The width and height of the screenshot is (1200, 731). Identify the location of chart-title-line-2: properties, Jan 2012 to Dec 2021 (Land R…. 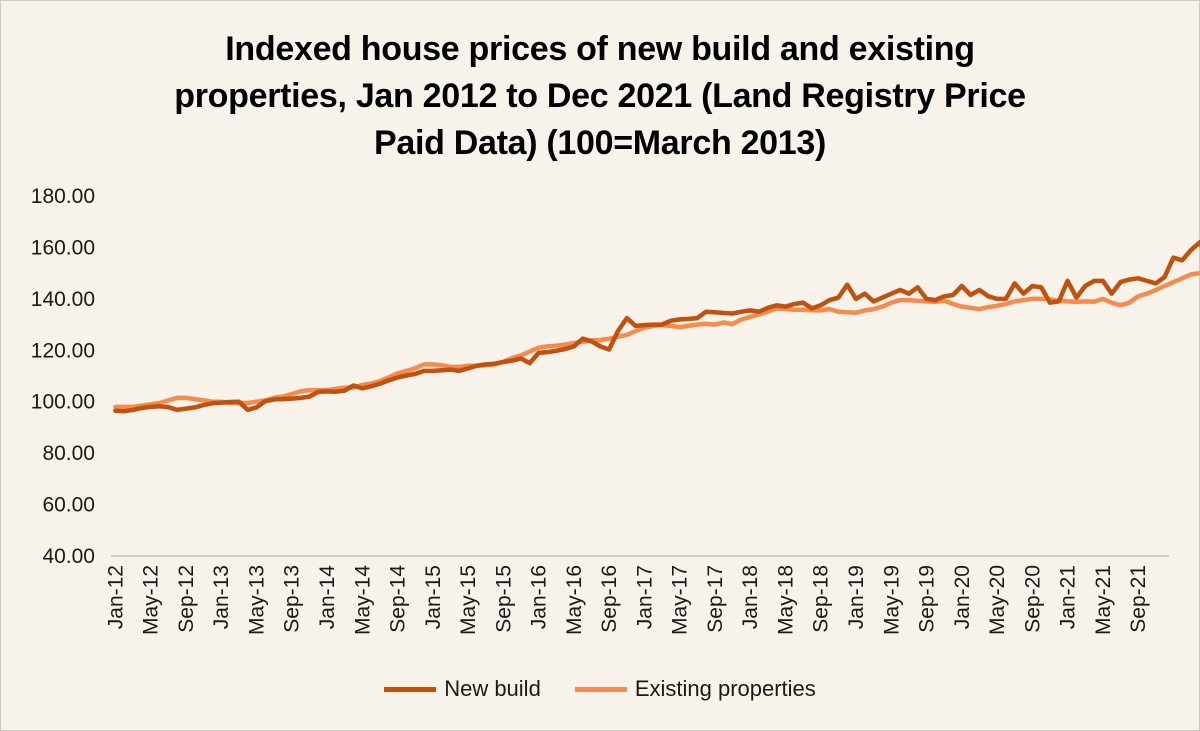
(600, 96).